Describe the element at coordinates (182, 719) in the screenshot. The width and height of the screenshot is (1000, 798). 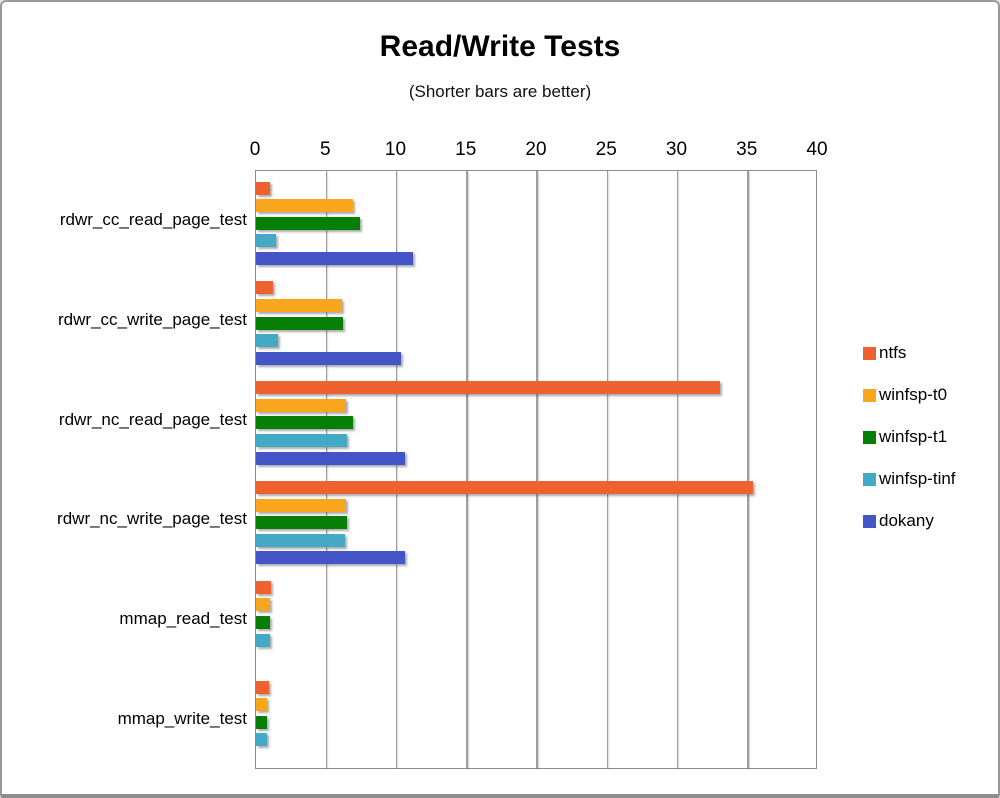
I see `category-label: mmap_write_test` at that location.